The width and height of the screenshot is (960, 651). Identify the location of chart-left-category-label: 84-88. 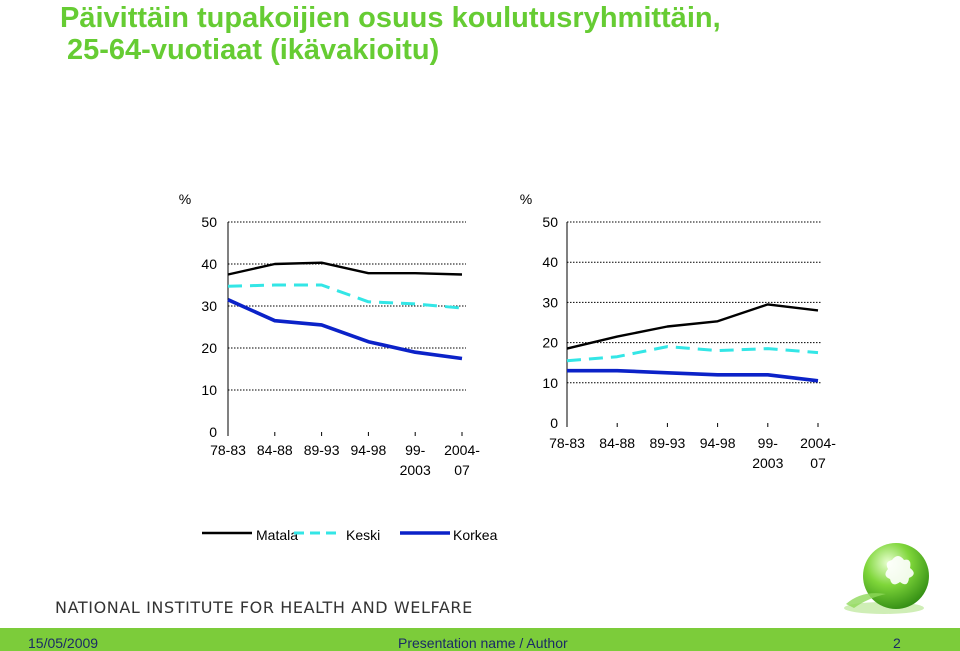
(275, 450).